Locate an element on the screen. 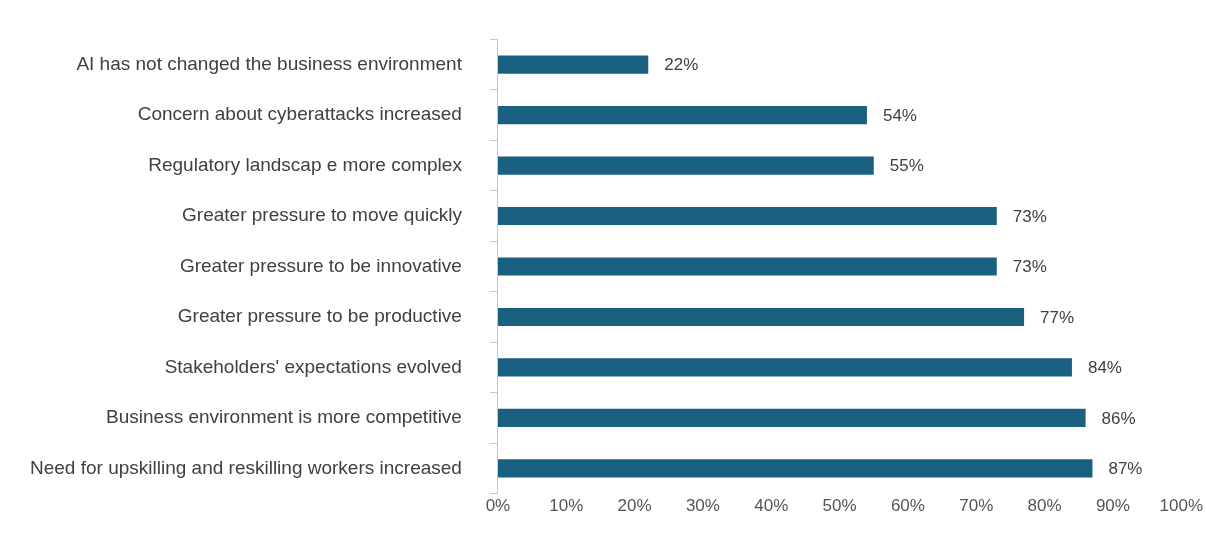 This screenshot has width=1206, height=533. y-tick-label: Greater pressure to move quickly is located at coordinates (322, 215).